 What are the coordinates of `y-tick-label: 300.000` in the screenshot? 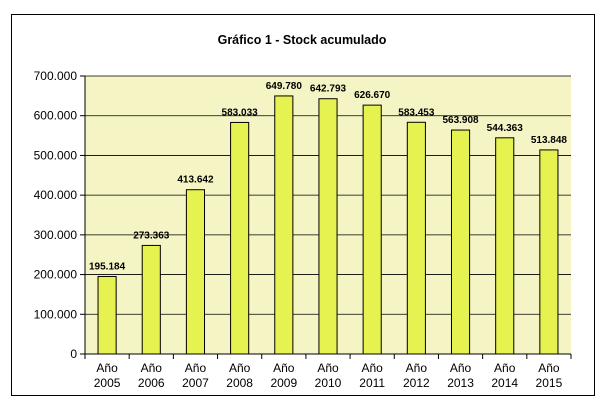 It's located at (56, 235).